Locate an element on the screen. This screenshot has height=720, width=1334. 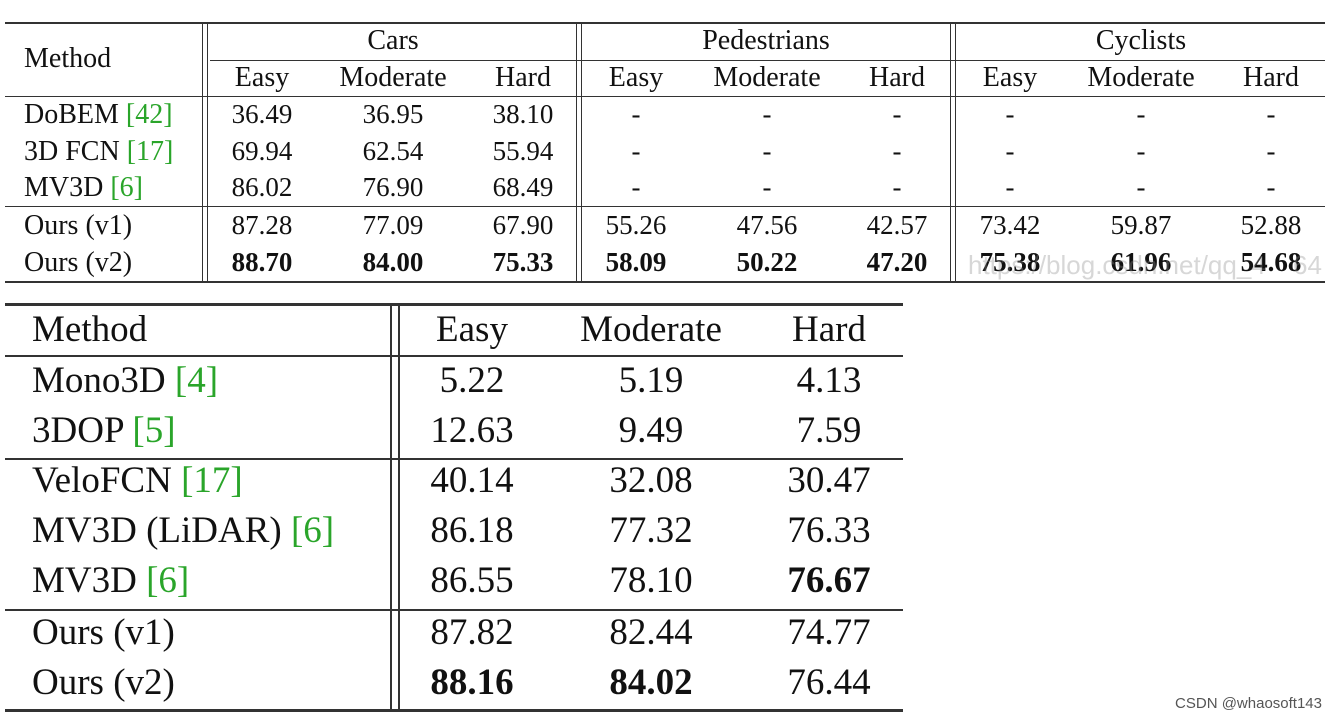
table-cell: 59.87 is located at coordinates (1141, 225).